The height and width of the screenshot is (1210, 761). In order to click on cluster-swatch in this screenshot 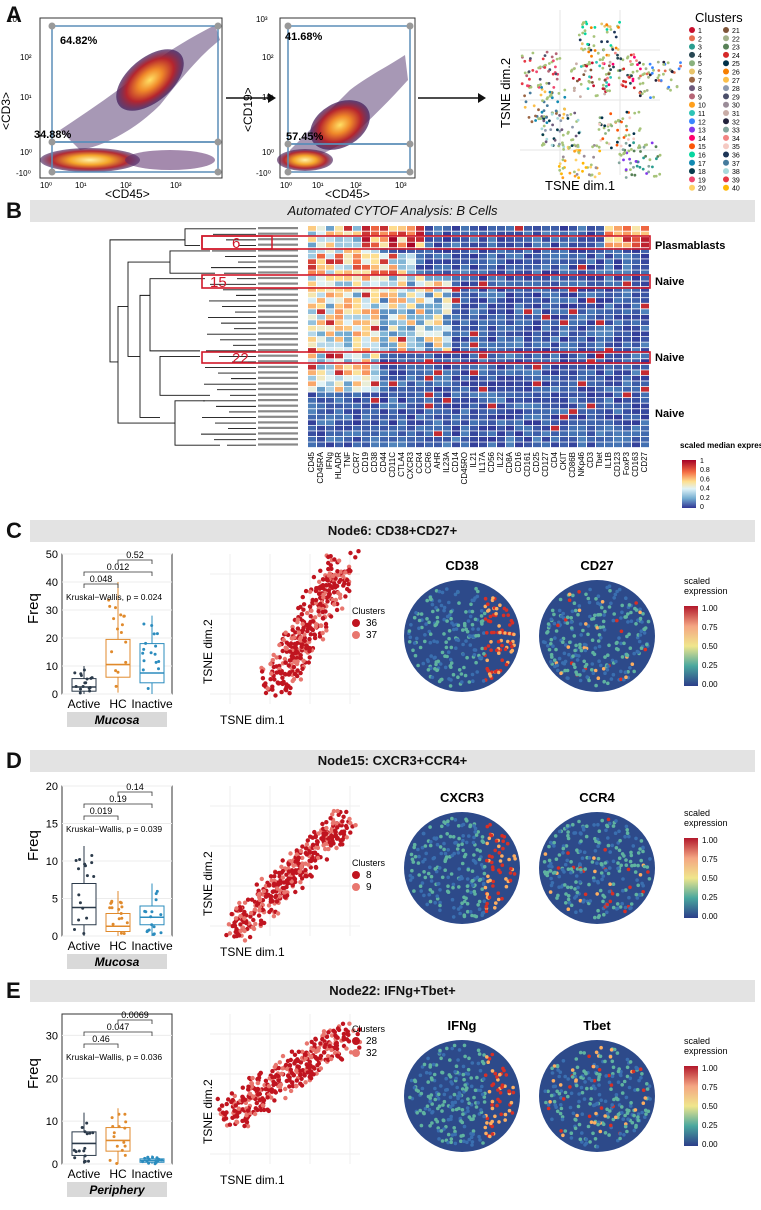, I will do `click(356, 1053)`.